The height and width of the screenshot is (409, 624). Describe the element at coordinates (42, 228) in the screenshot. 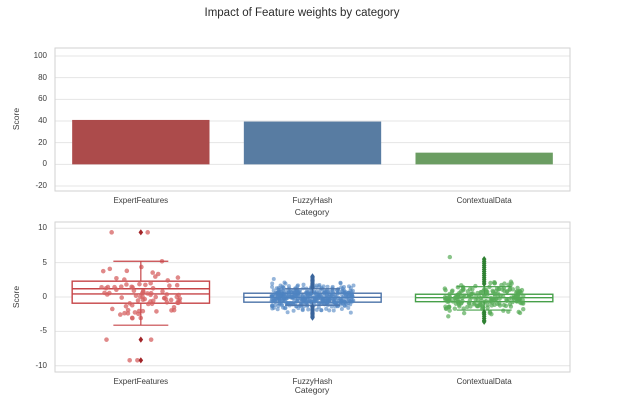

I see `box-chart-y-tick-label: 10` at that location.